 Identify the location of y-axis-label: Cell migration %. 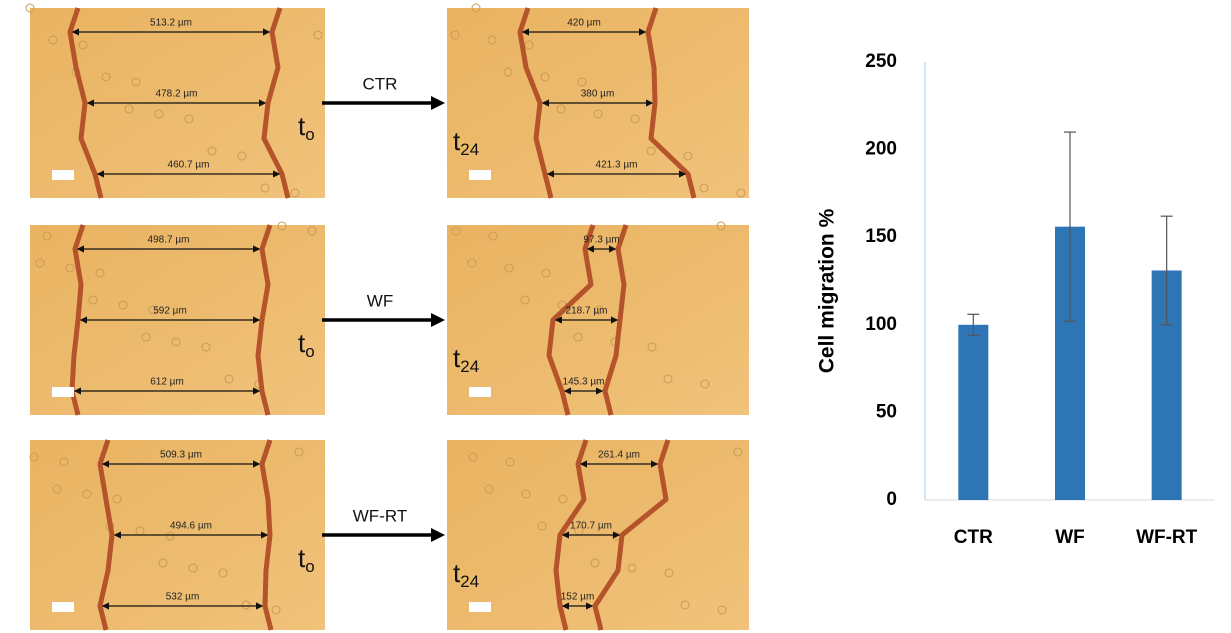
(827, 290).